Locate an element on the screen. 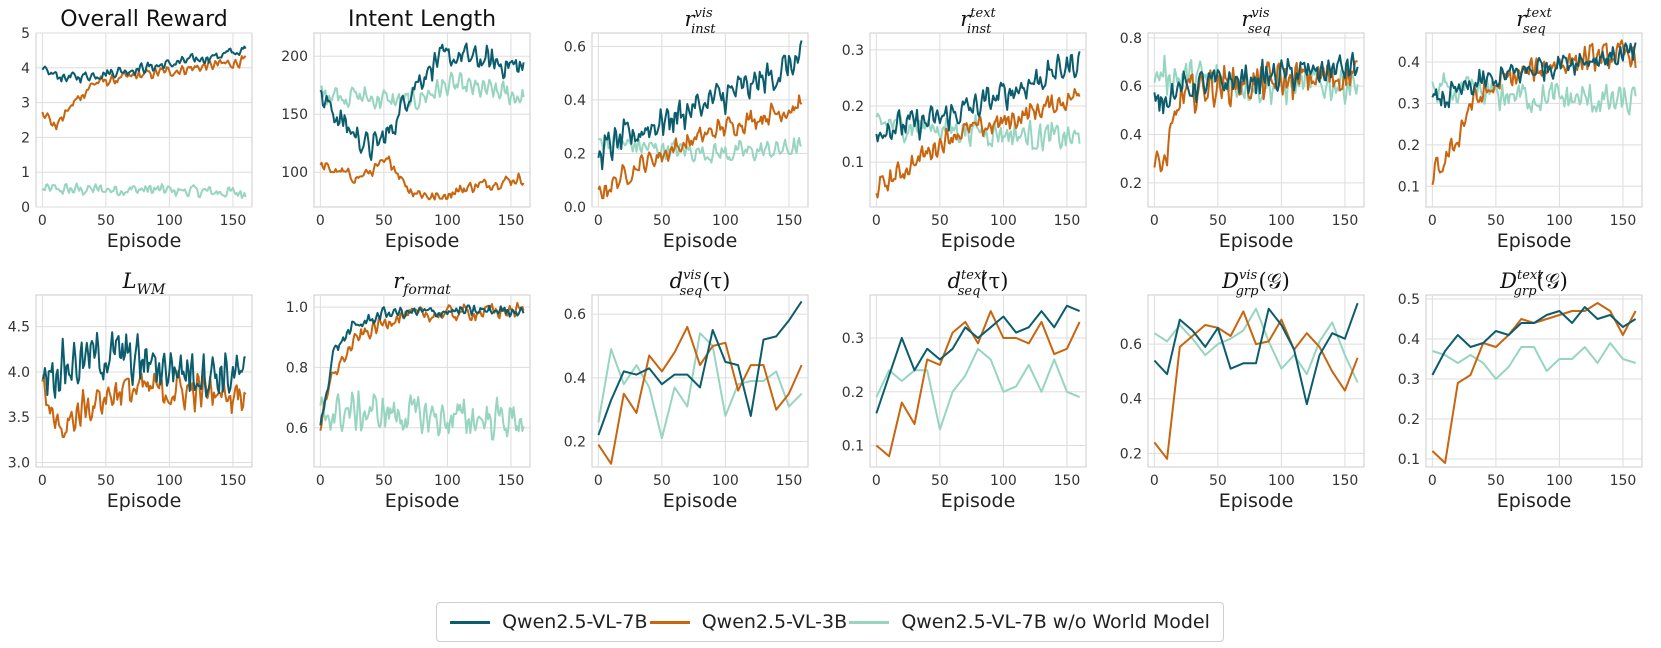 This screenshot has height=648, width=1661. y-tick-label: 1.0 is located at coordinates (297, 308).